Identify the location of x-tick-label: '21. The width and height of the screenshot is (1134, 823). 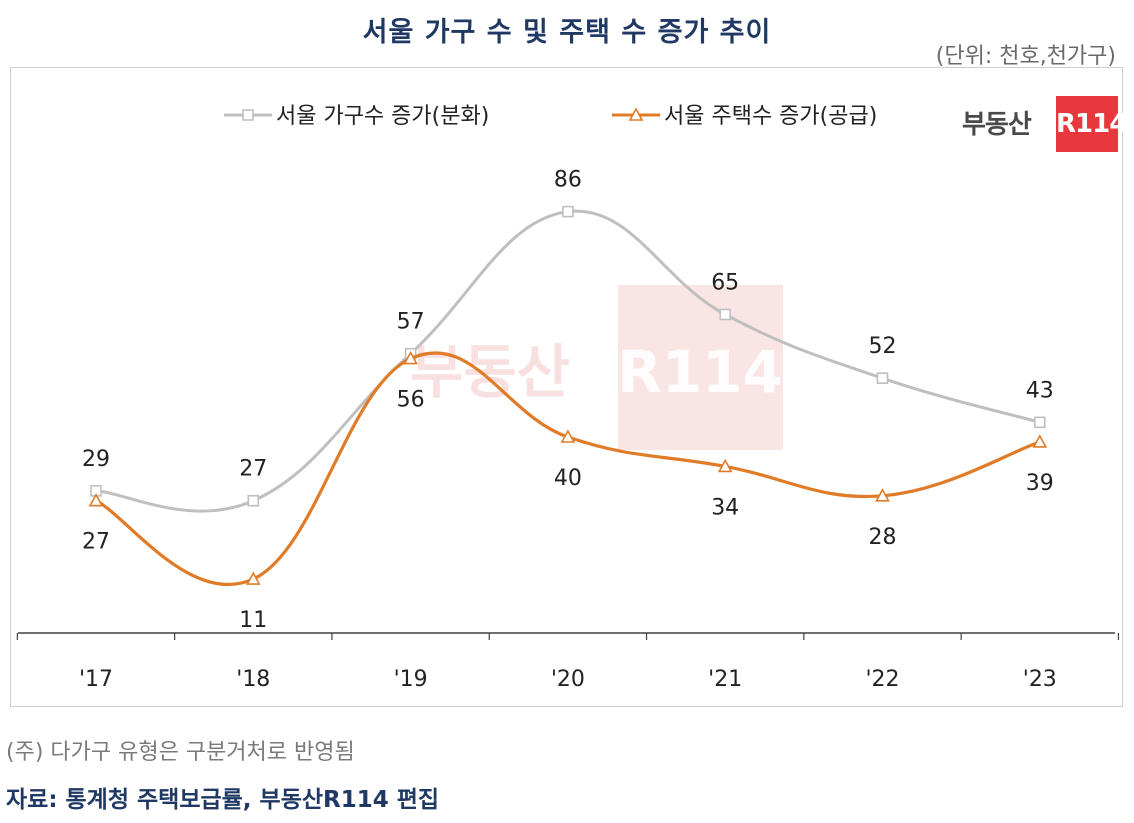
(725, 679).